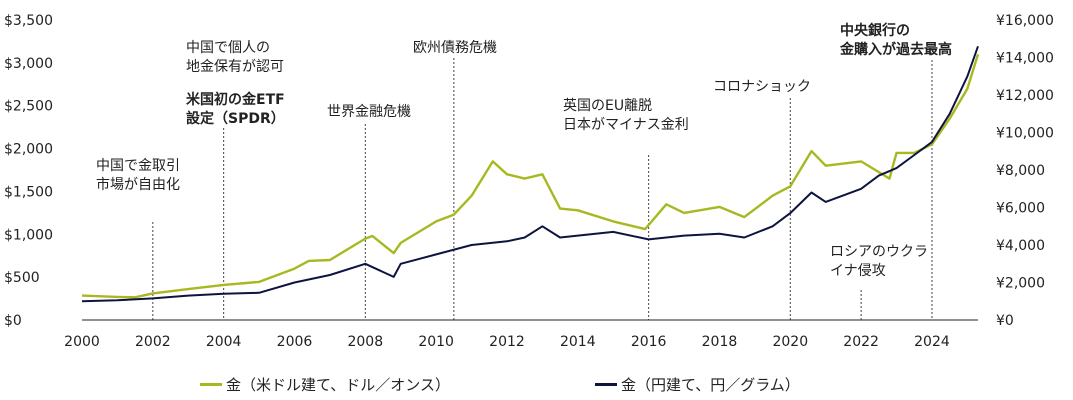 The width and height of the screenshot is (1073, 400). What do you see at coordinates (578, 342) in the screenshot?
I see `x-tick-label: 2014` at bounding box center [578, 342].